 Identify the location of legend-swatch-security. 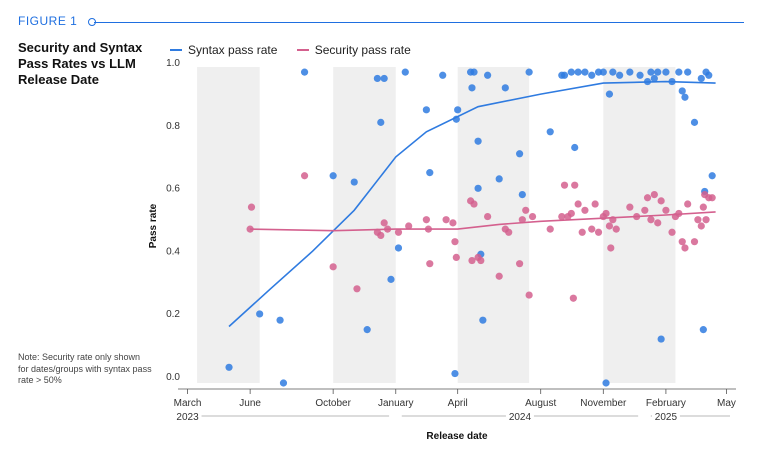
(302, 50).